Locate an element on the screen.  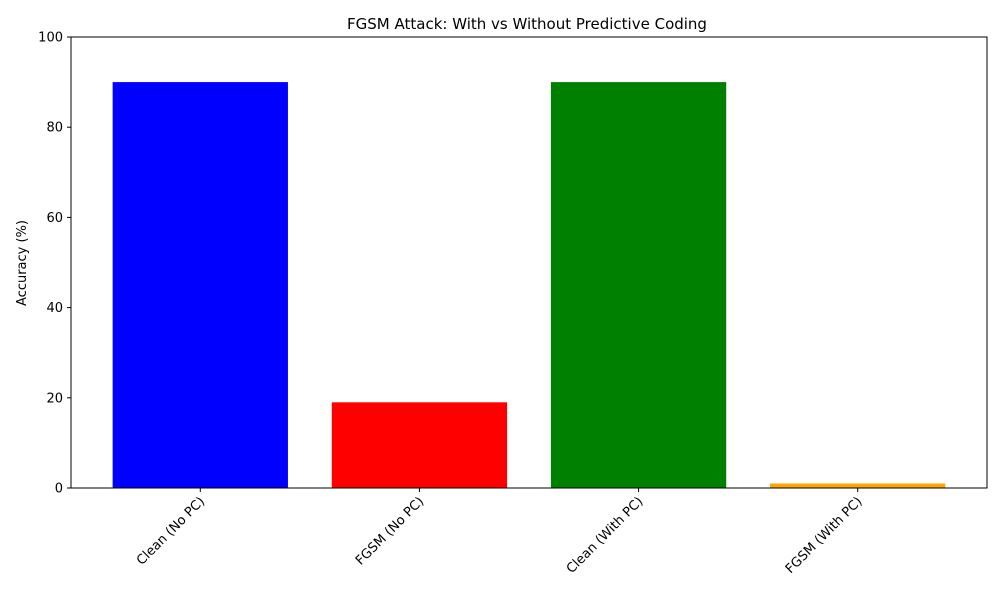
y-tick-label: 40 is located at coordinates (54, 308).